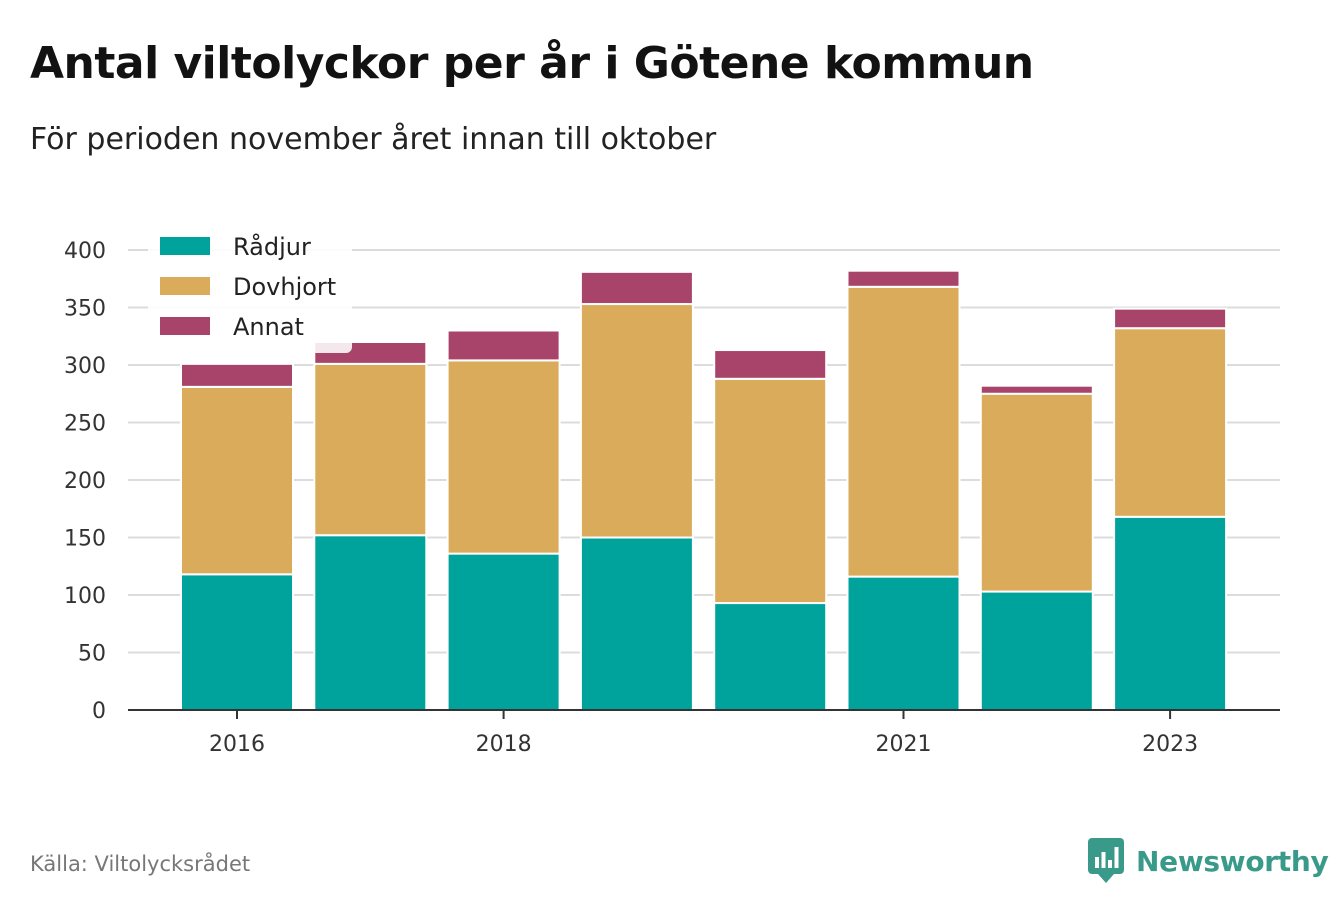 This screenshot has height=913, width=1340. Describe the element at coordinates (770, 364) in the screenshot. I see `bar-2020-Annat` at that location.